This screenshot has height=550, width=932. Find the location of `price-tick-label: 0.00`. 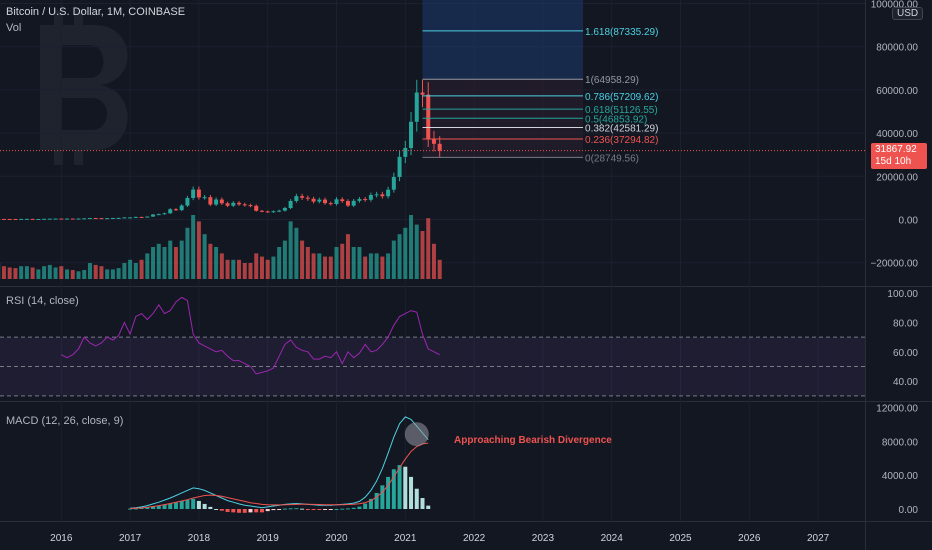

price-tick-label: 0.00 is located at coordinates (909, 221).